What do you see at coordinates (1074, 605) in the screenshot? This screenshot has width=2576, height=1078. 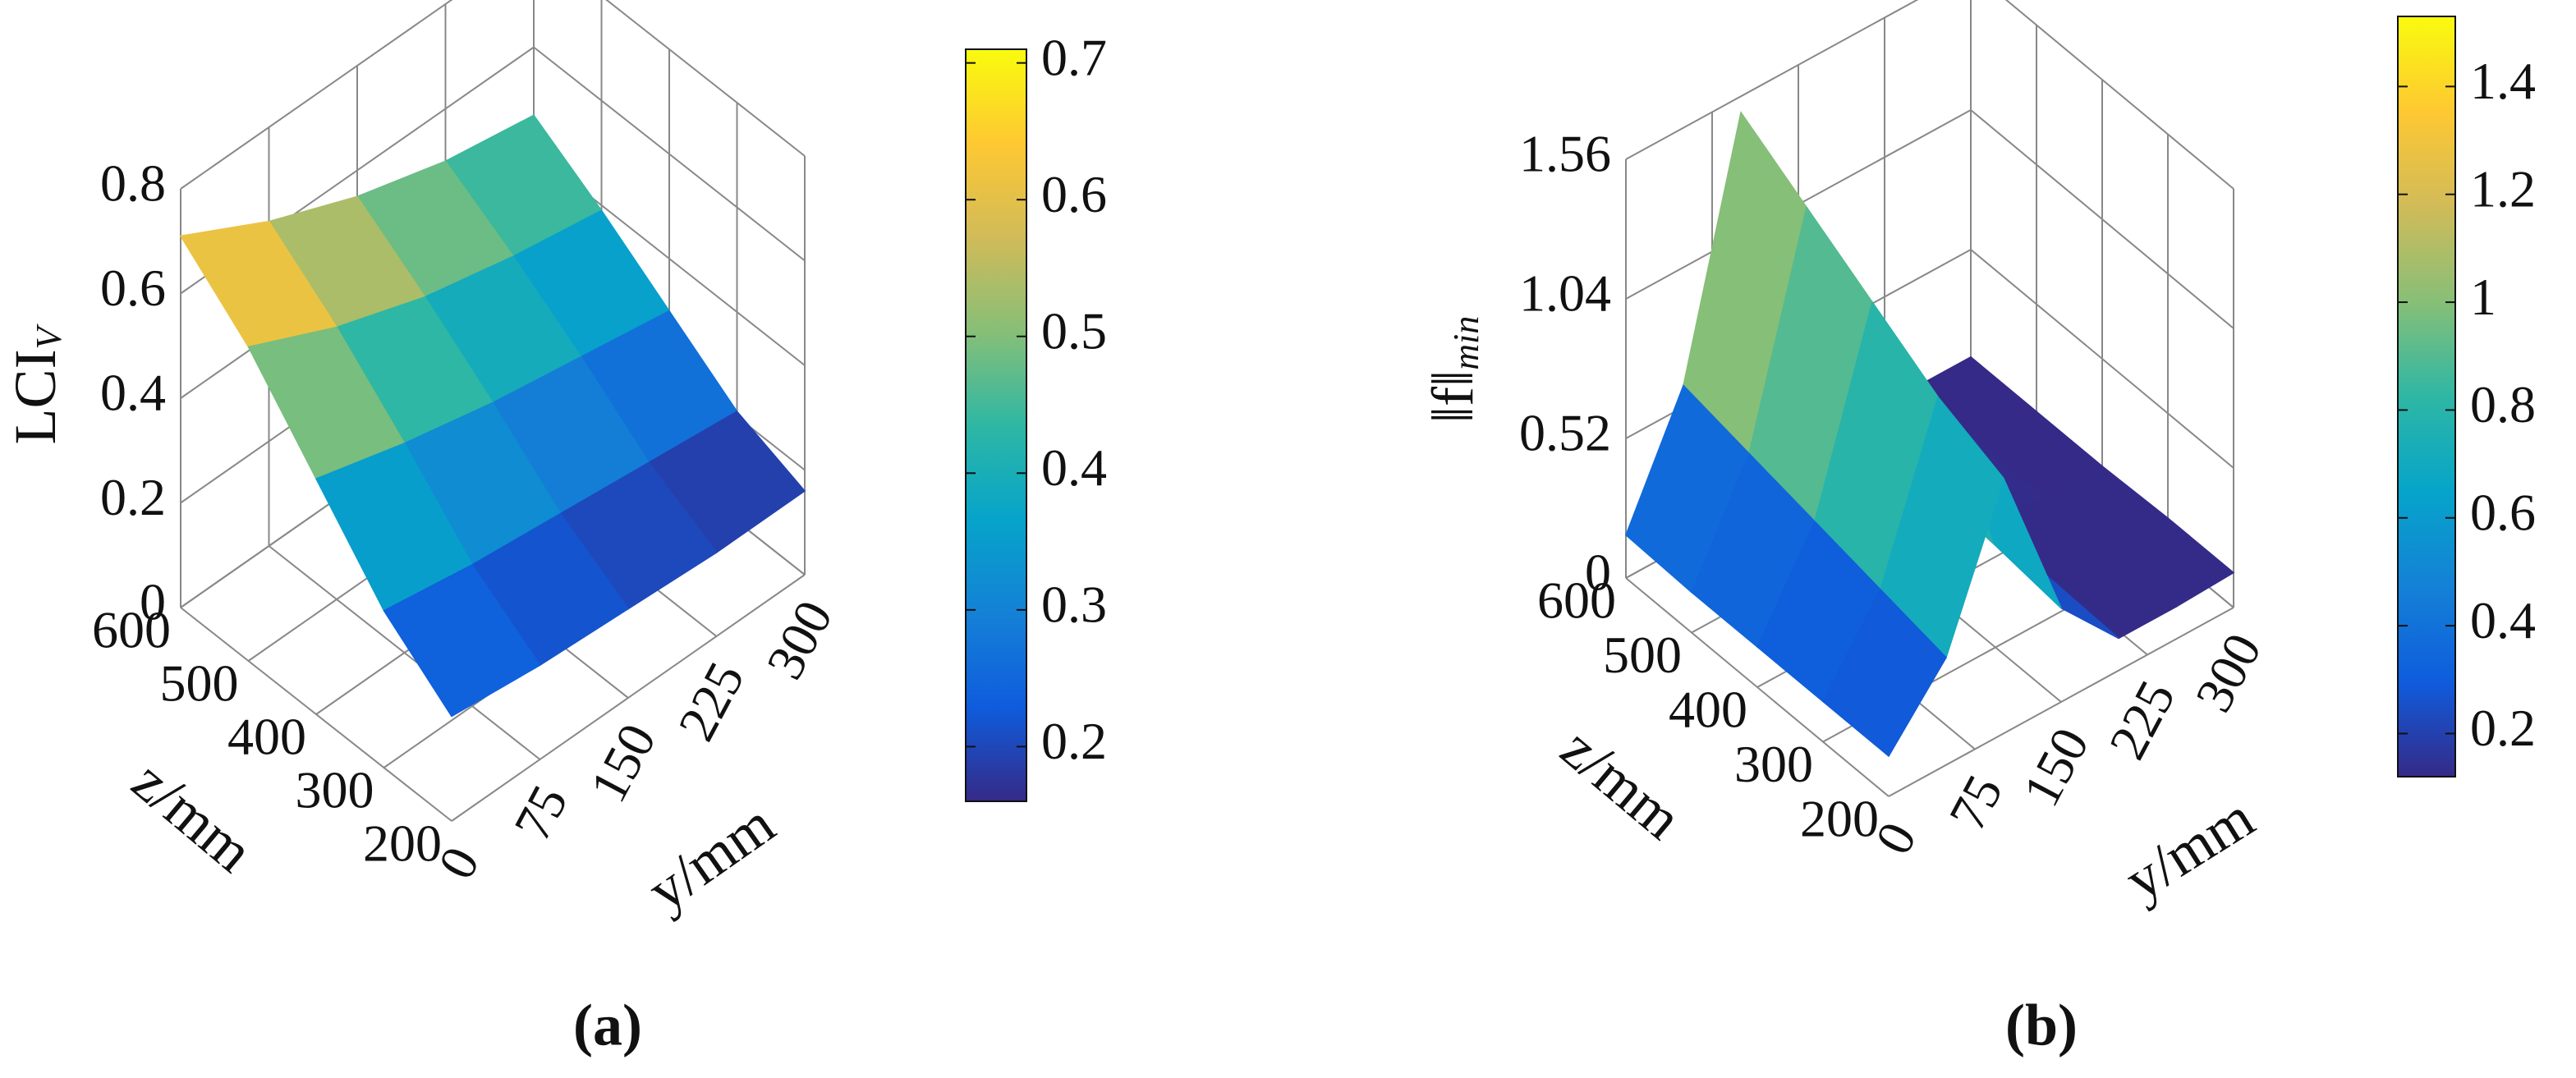 I see `colorbar-tick-label: 0.3` at bounding box center [1074, 605].